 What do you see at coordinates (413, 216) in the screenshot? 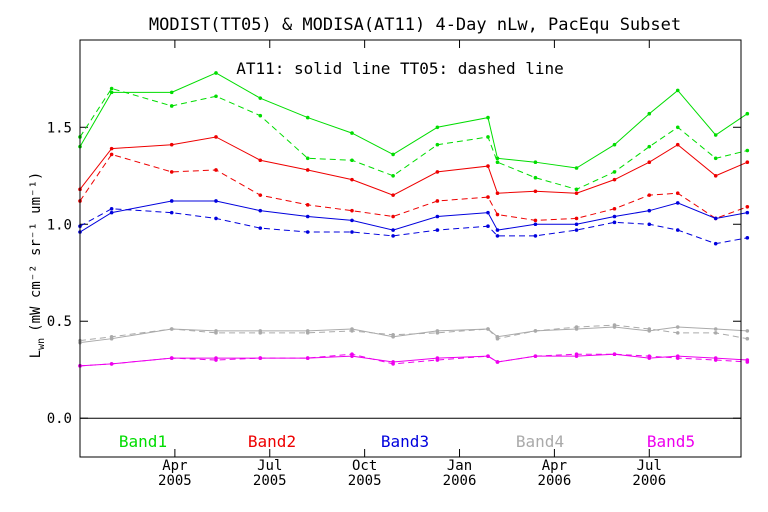
I see `series-band3-solid-line` at bounding box center [413, 216].